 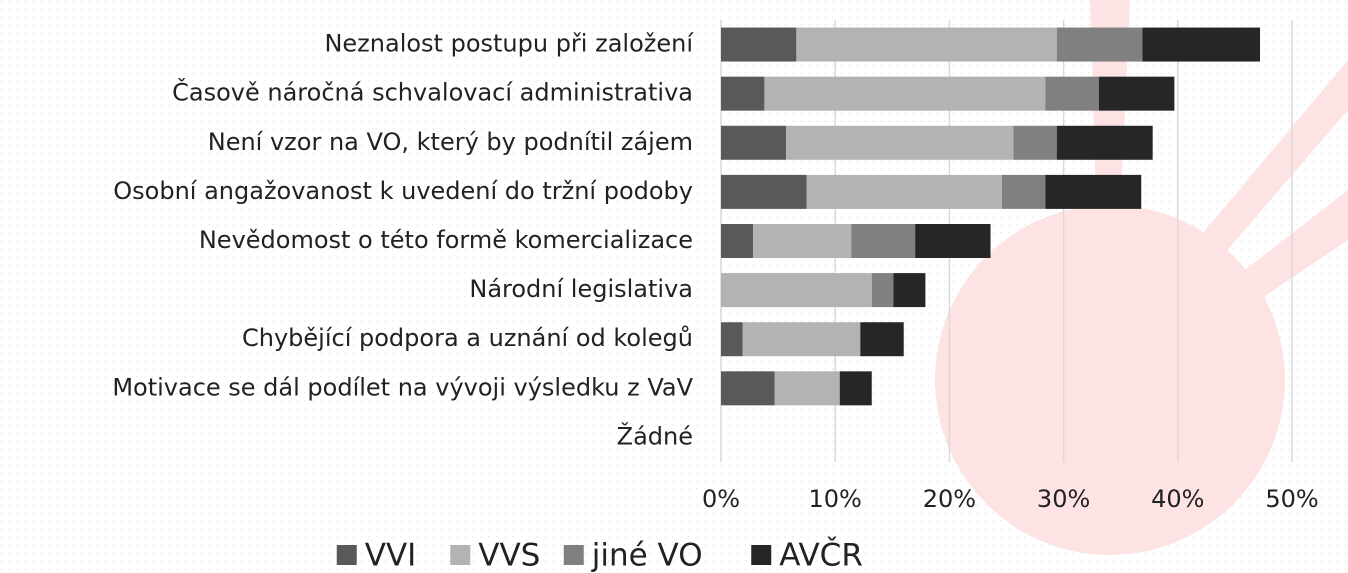 I want to click on y-tick-label: Národní legislativa, so click(x=581, y=289).